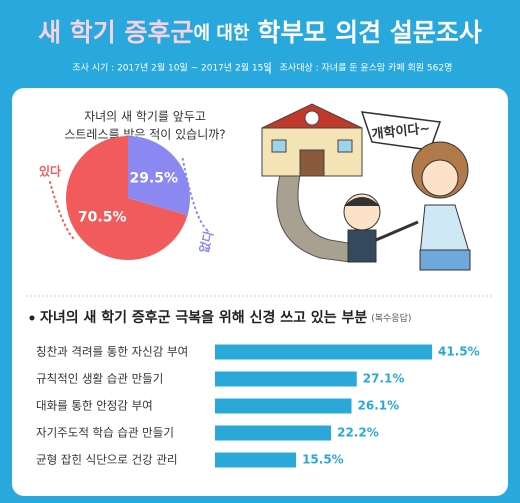 The image size is (520, 503). What do you see at coordinates (107, 460) in the screenshot?
I see `bar-category-label: 균형 잡힌 식단으로 건강 관리` at bounding box center [107, 460].